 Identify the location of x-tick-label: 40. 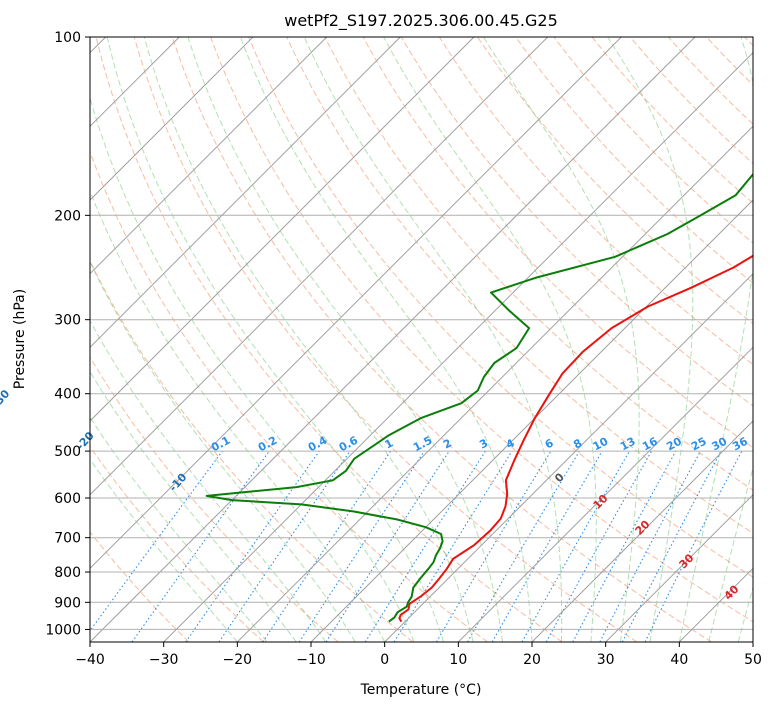
(679, 660).